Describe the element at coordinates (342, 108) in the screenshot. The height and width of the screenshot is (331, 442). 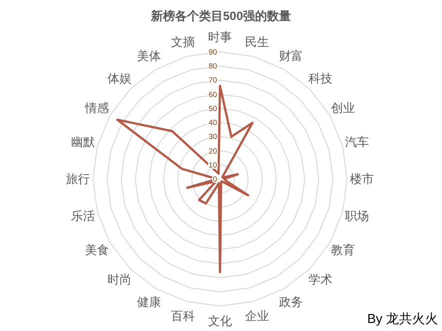
I see `spoke-label: 创业` at that location.